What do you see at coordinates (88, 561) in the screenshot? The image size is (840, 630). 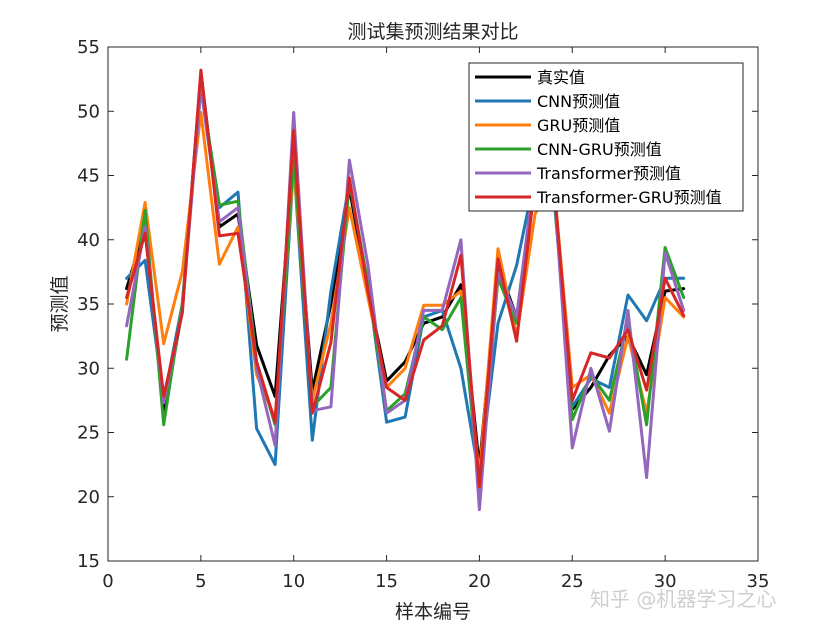 I see `y-tick-label: 15` at bounding box center [88, 561].